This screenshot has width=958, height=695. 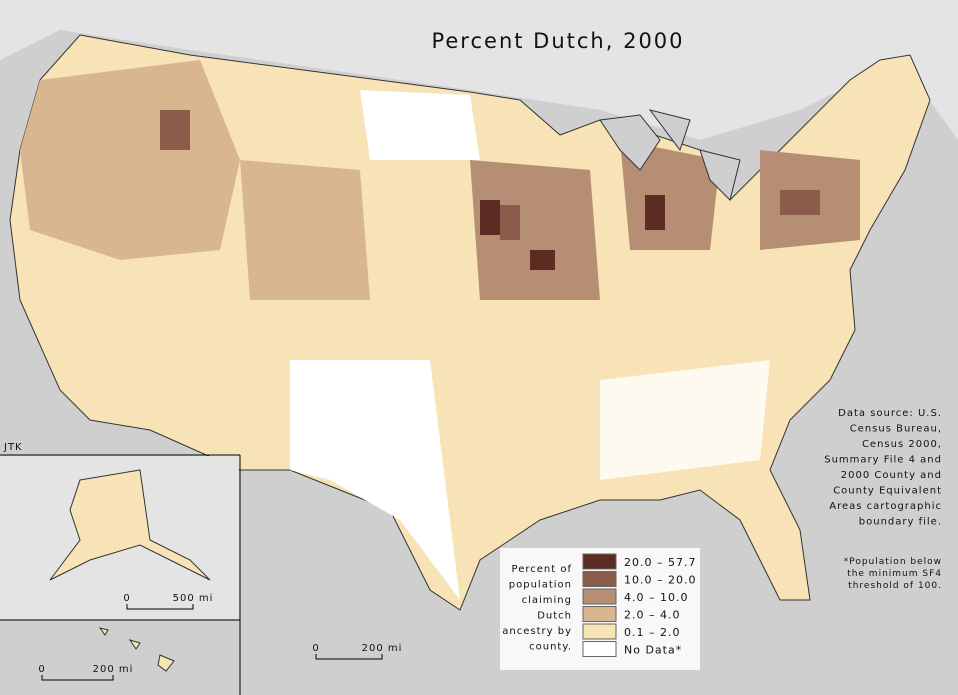 What do you see at coordinates (542, 569) in the screenshot?
I see `legend-title-line: Percent of` at bounding box center [542, 569].